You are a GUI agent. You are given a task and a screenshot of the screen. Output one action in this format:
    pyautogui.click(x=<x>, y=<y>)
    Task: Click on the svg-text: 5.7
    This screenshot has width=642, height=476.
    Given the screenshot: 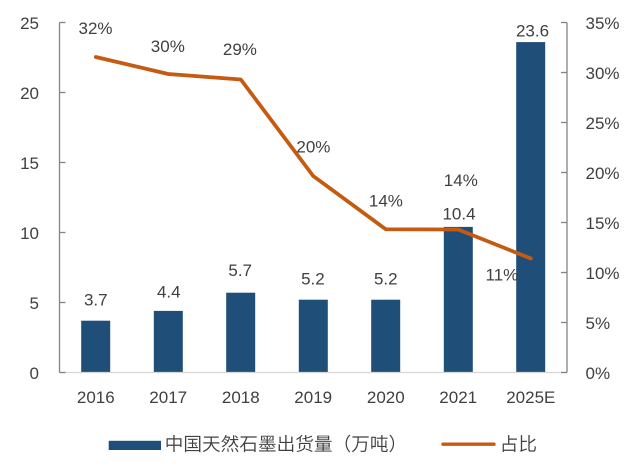 What is the action you would take?
    pyautogui.click(x=240, y=270)
    